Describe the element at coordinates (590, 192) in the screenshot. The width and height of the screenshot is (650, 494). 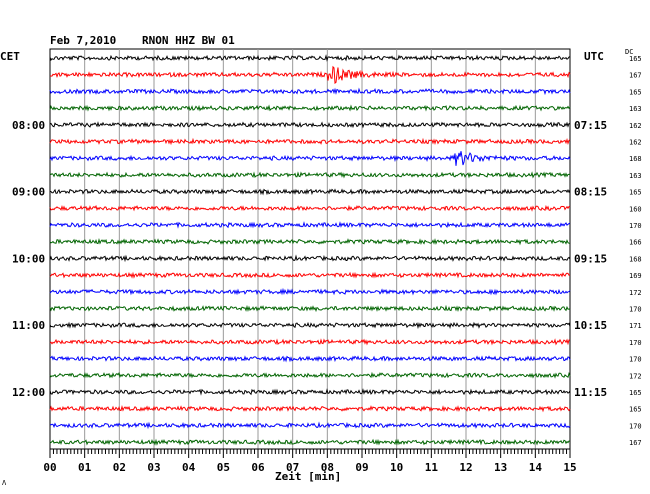
I see `right-time-label-1: 08:15` at that location.